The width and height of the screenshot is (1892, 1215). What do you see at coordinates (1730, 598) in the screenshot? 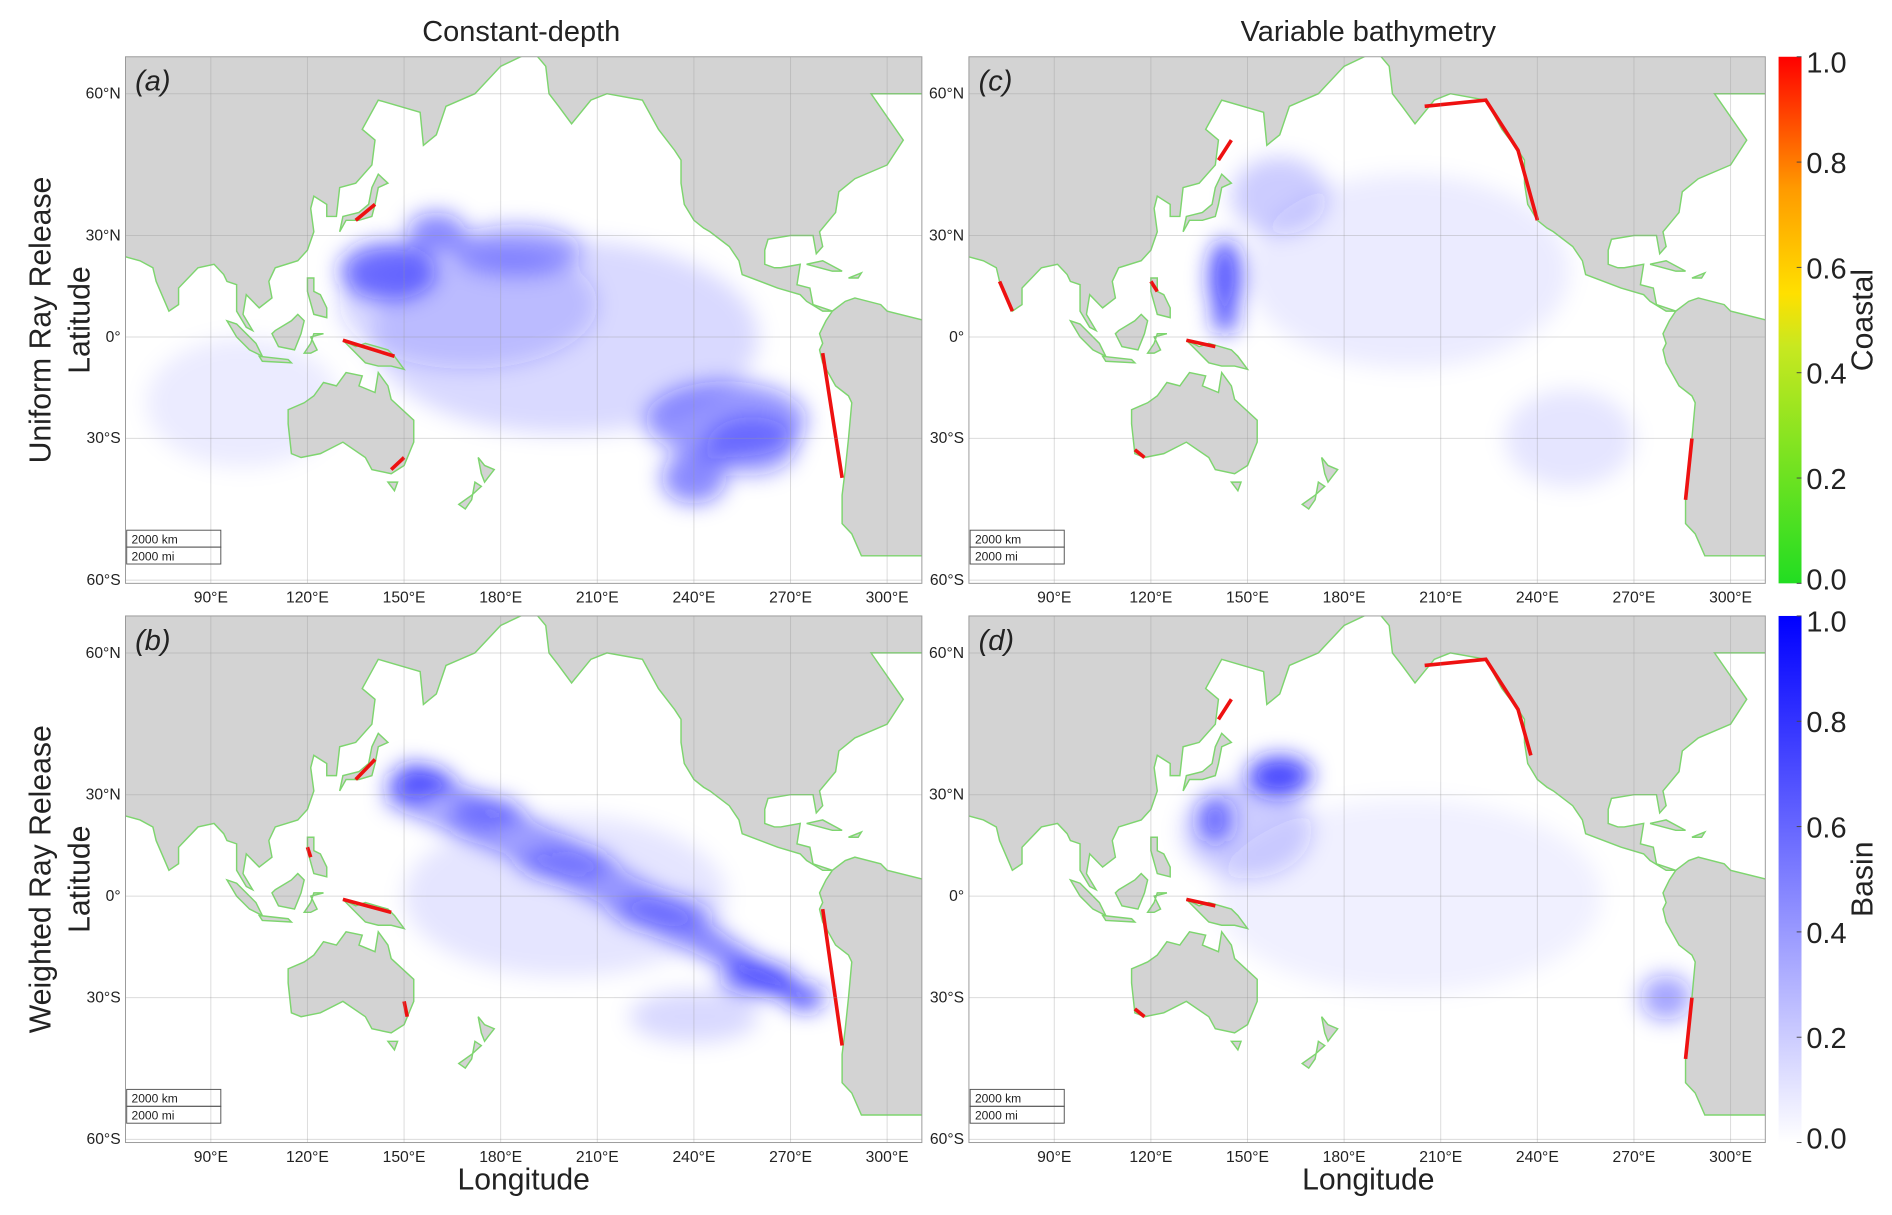
I see `x-tick-label: 300°E` at bounding box center [1730, 598].